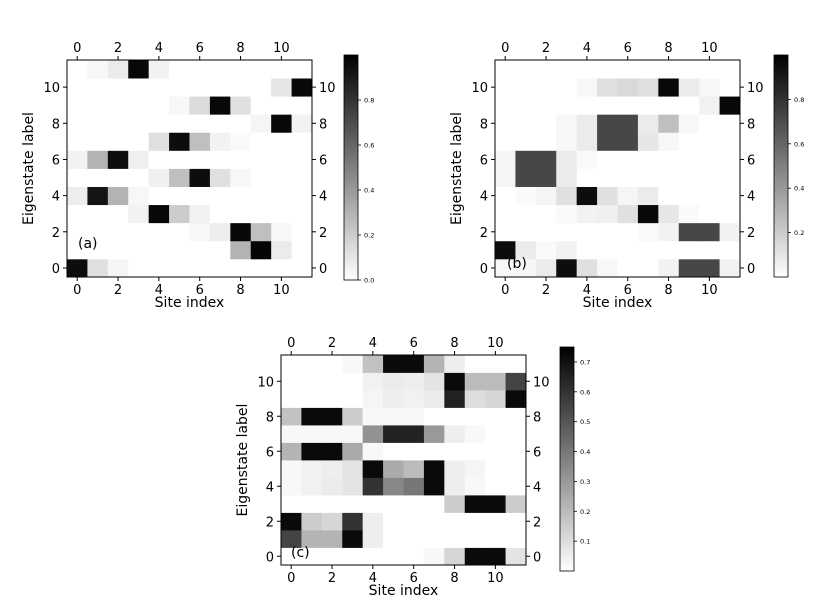 The height and width of the screenshot is (603, 830). Describe the element at coordinates (323, 160) in the screenshot. I see `y-tick-label-right: 6` at that location.